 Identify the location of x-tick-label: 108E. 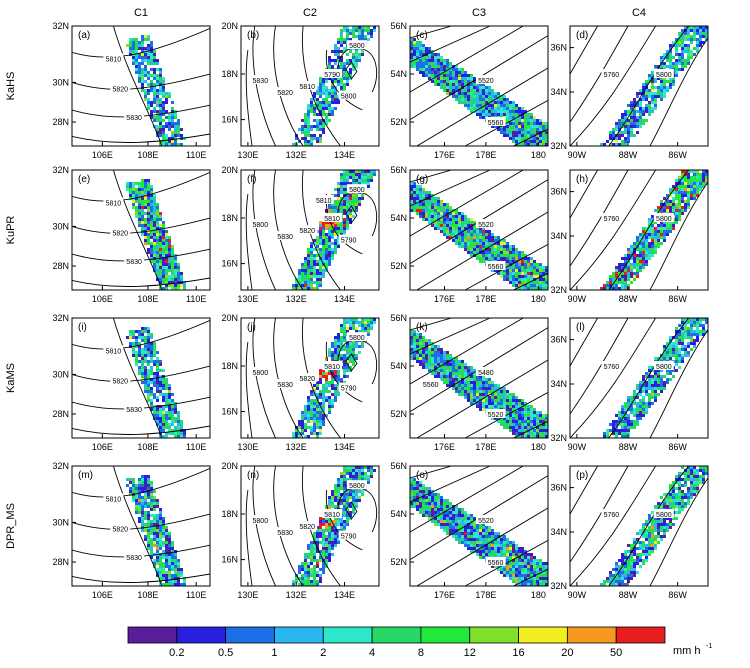
(147, 155).